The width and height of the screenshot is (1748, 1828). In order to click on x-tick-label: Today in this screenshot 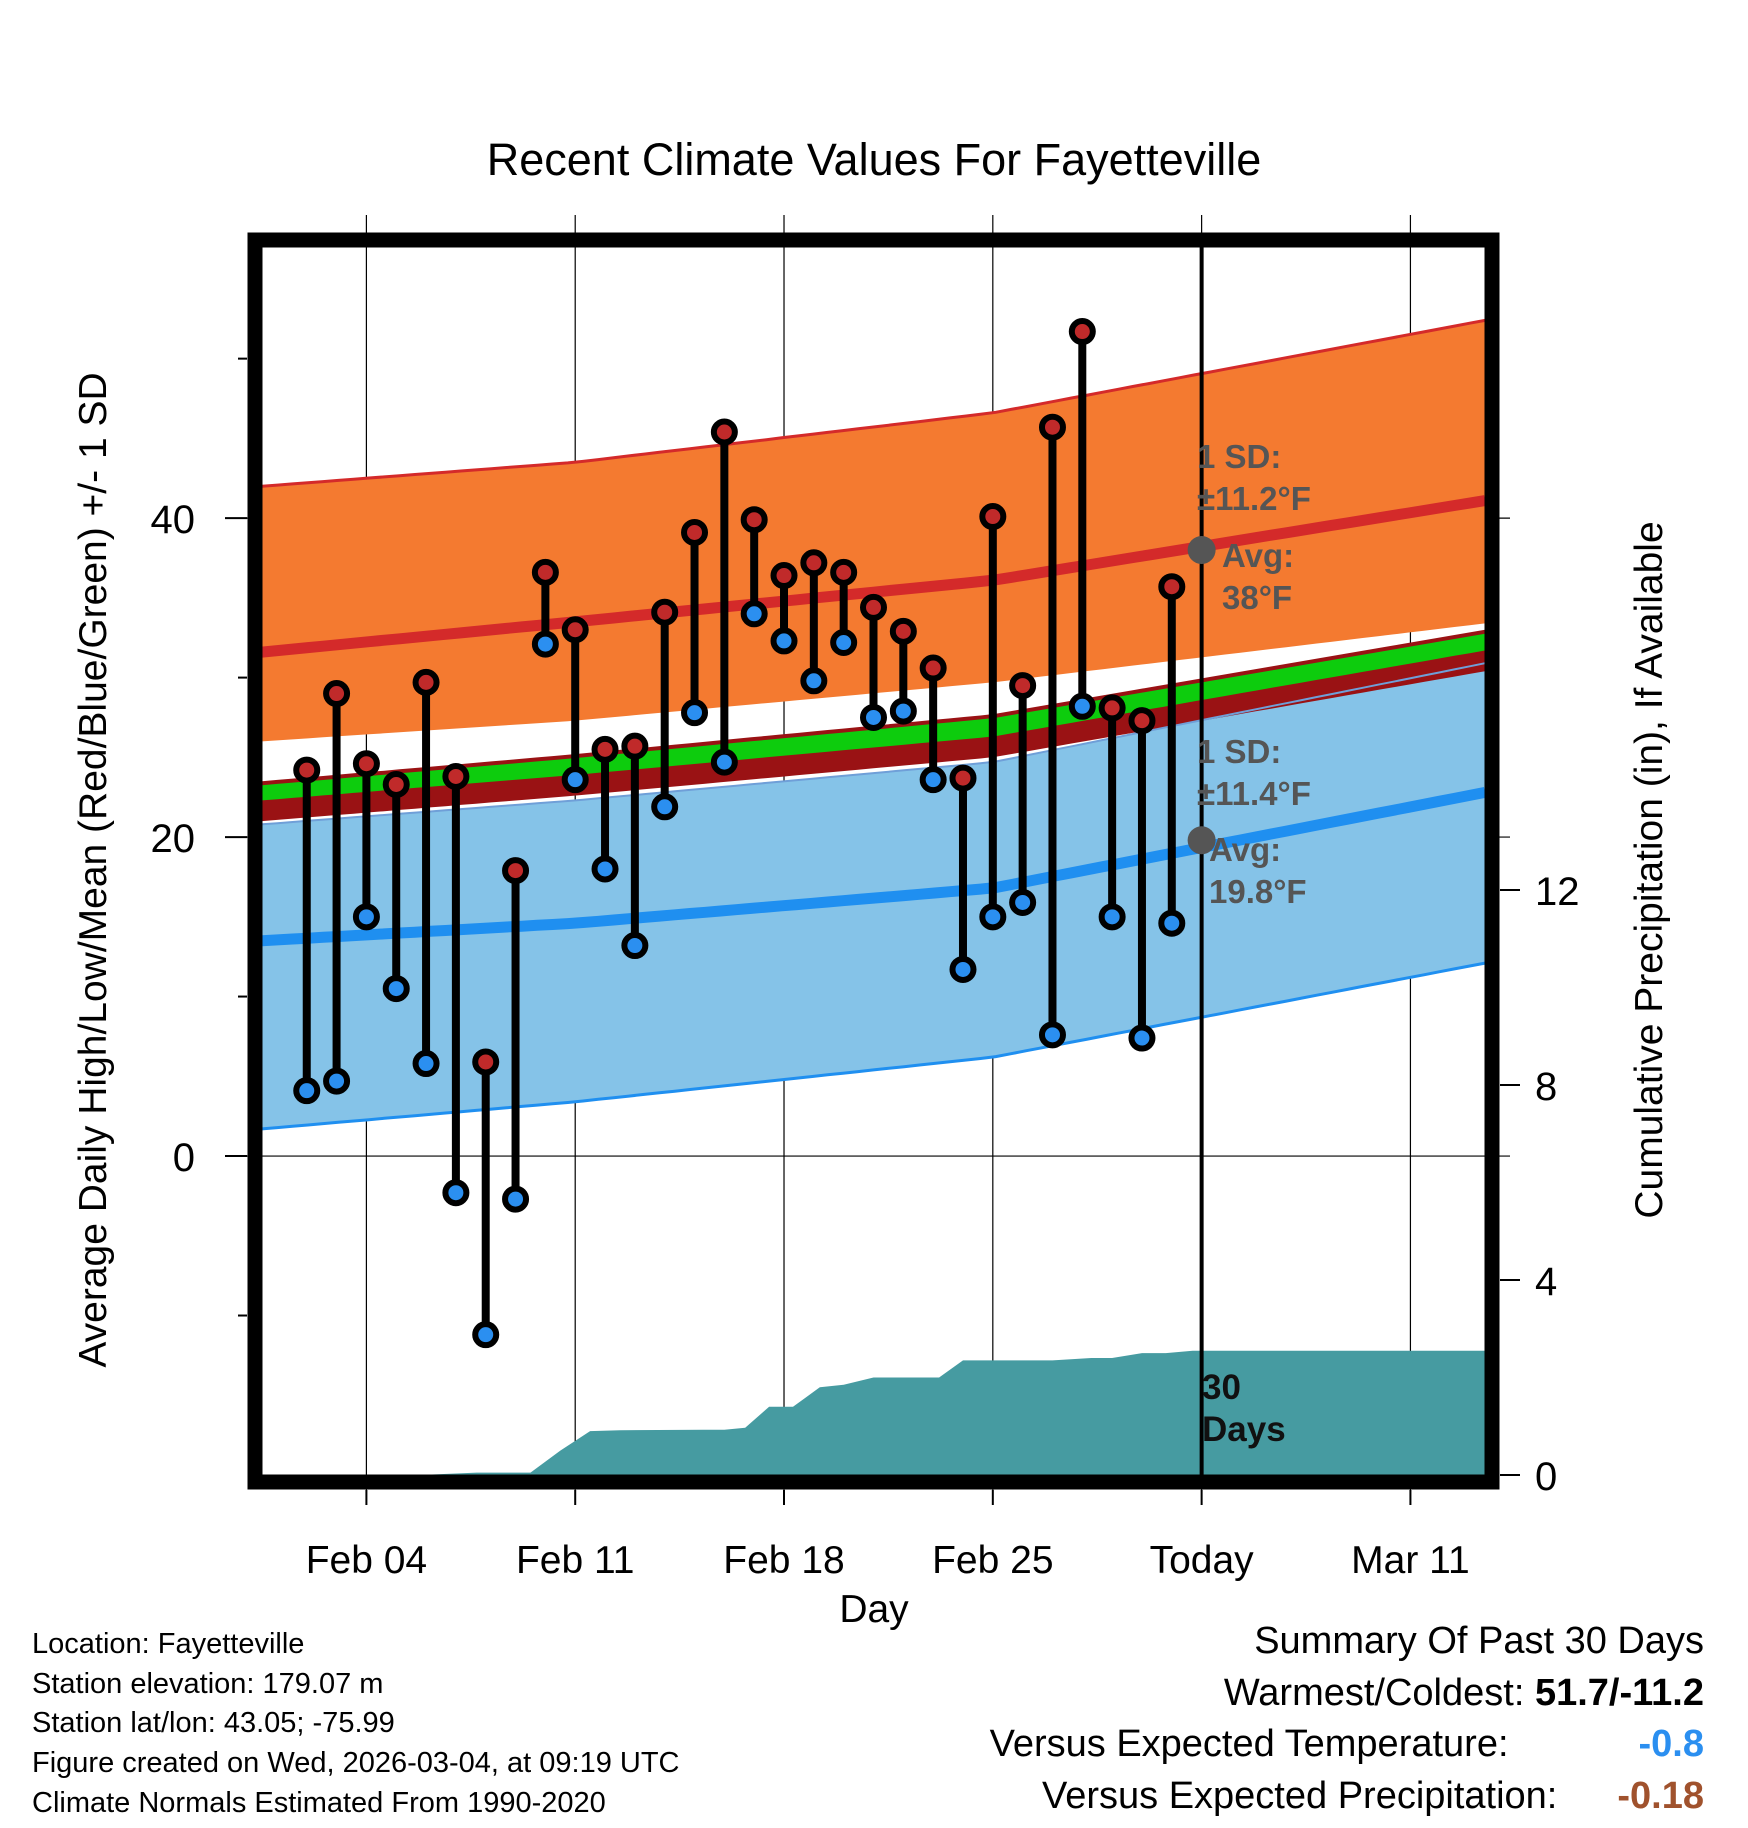, I will do `click(1202, 1560)`.